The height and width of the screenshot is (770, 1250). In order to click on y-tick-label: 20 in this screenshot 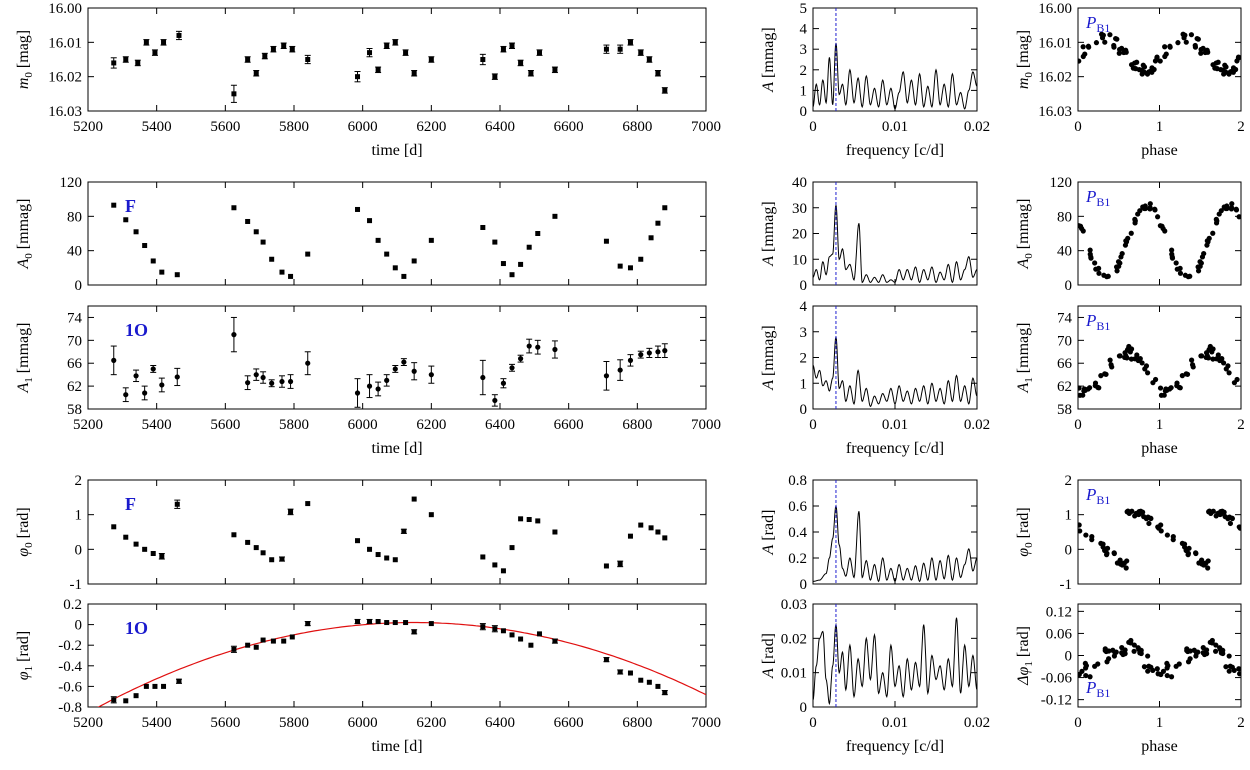, I will do `click(799, 235)`.